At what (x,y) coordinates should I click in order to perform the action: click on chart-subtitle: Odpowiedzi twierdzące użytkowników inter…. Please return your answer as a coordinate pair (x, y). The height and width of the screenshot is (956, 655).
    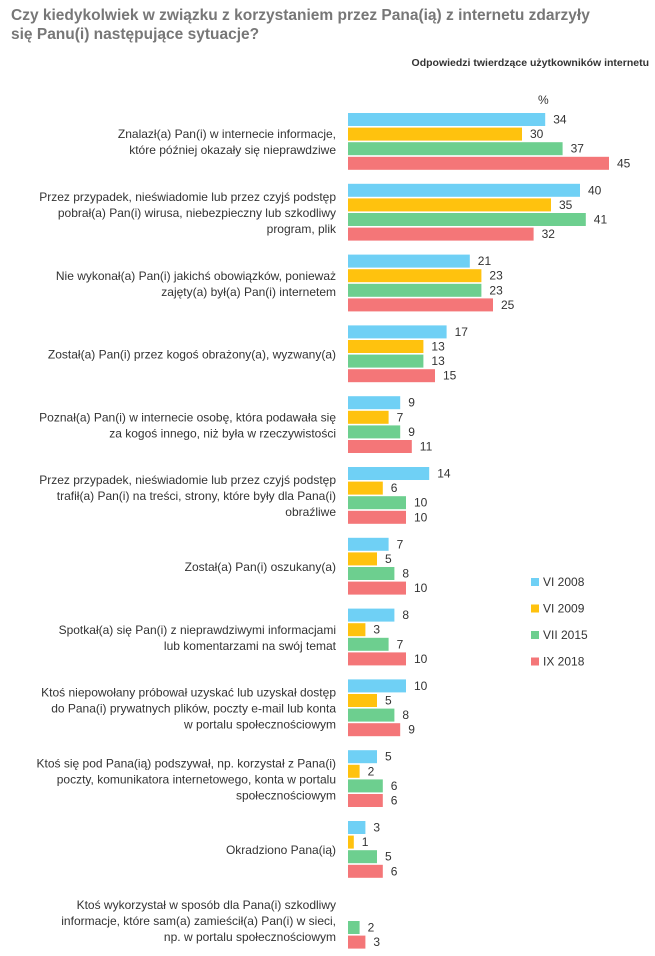
    Looking at the image, I should click on (530, 63).